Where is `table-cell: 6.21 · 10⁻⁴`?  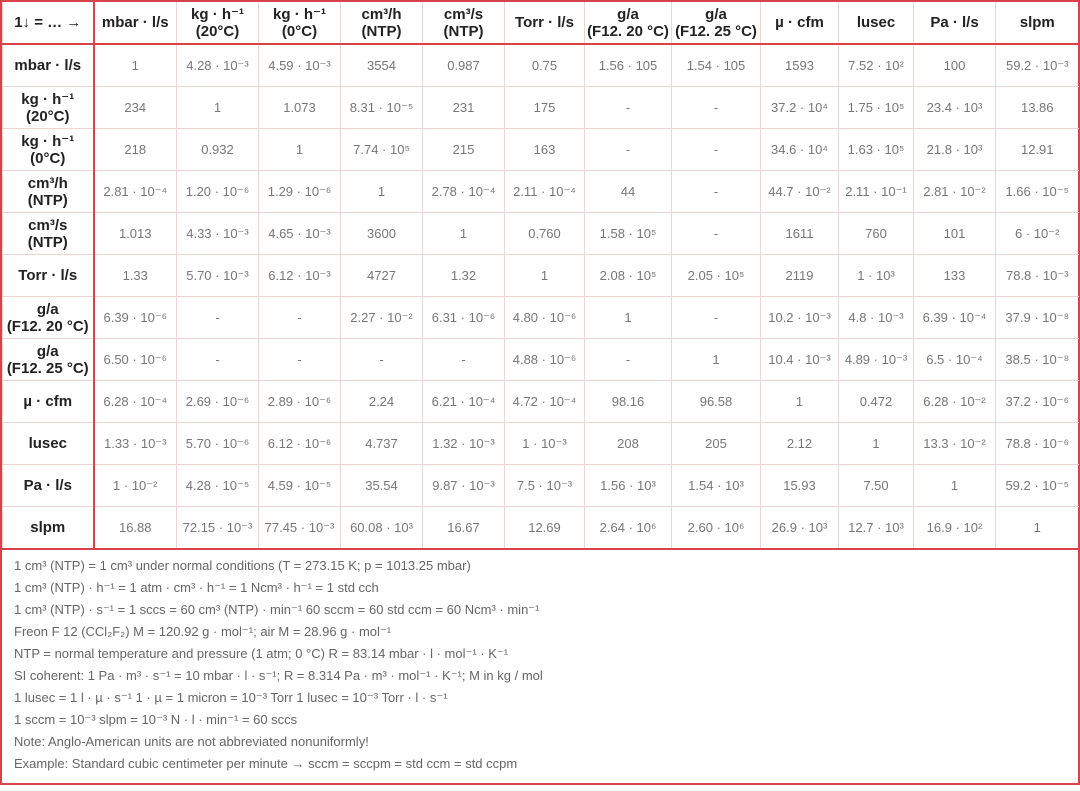 table-cell: 6.21 · 10⁻⁴ is located at coordinates (463, 401).